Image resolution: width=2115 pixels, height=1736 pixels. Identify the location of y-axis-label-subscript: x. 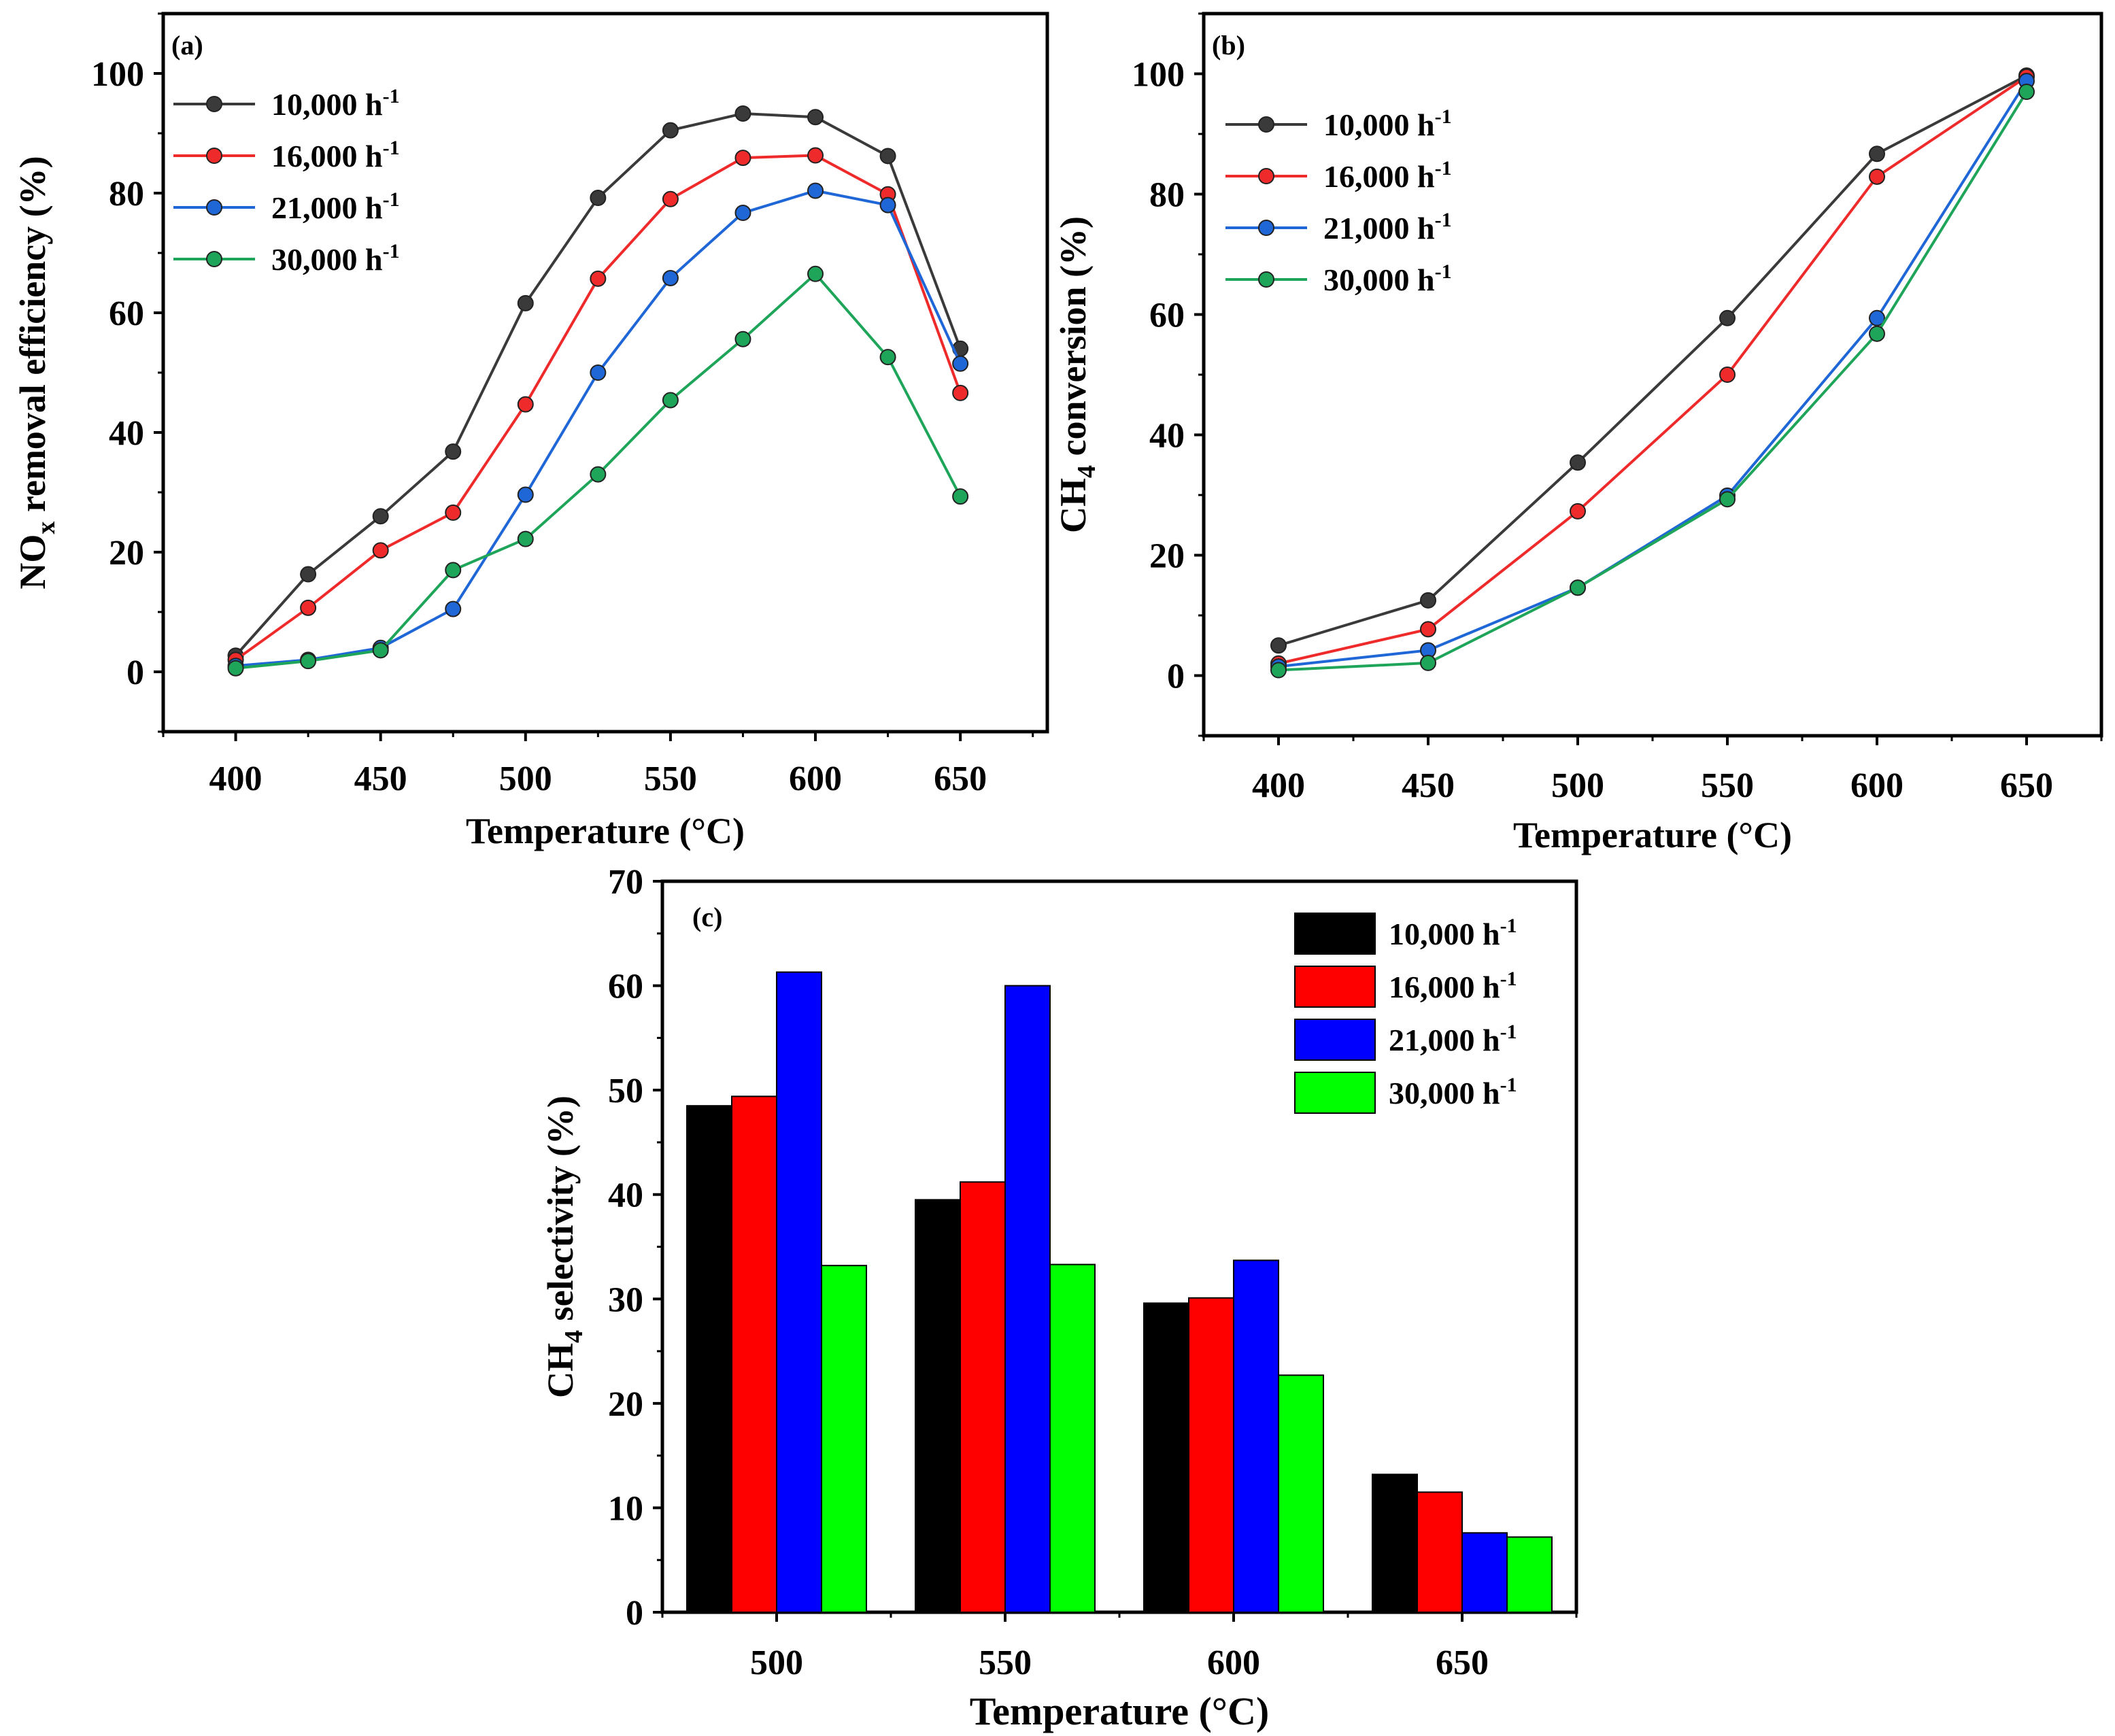
(46, 528).